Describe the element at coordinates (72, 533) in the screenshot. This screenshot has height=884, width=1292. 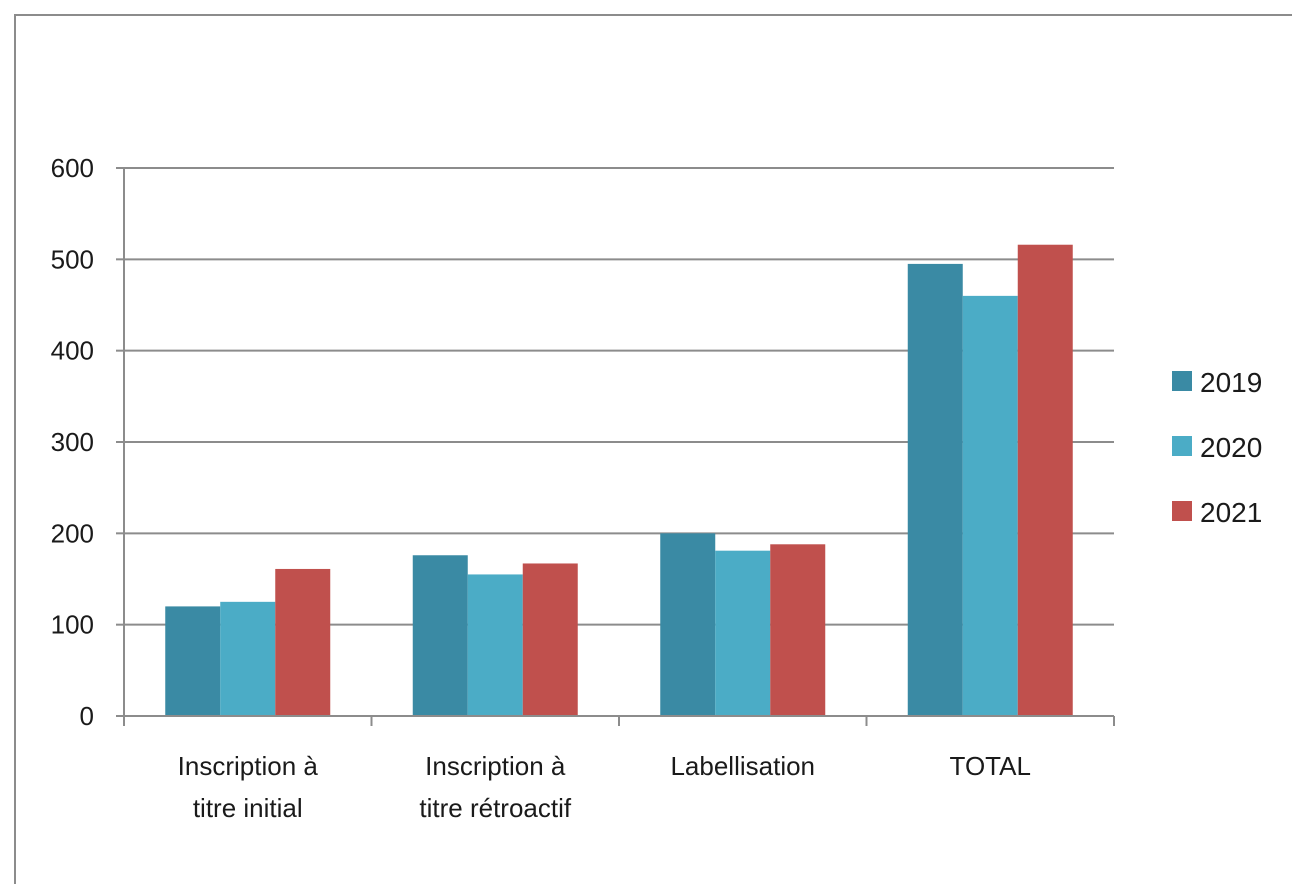
I see `y-tick-label: 200` at that location.